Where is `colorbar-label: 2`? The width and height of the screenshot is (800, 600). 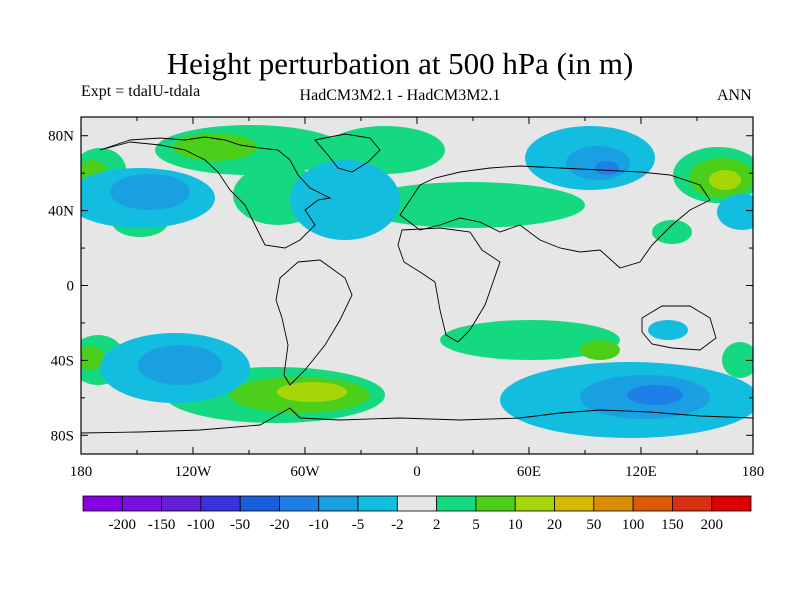 colorbar-label: 2 is located at coordinates (437, 525).